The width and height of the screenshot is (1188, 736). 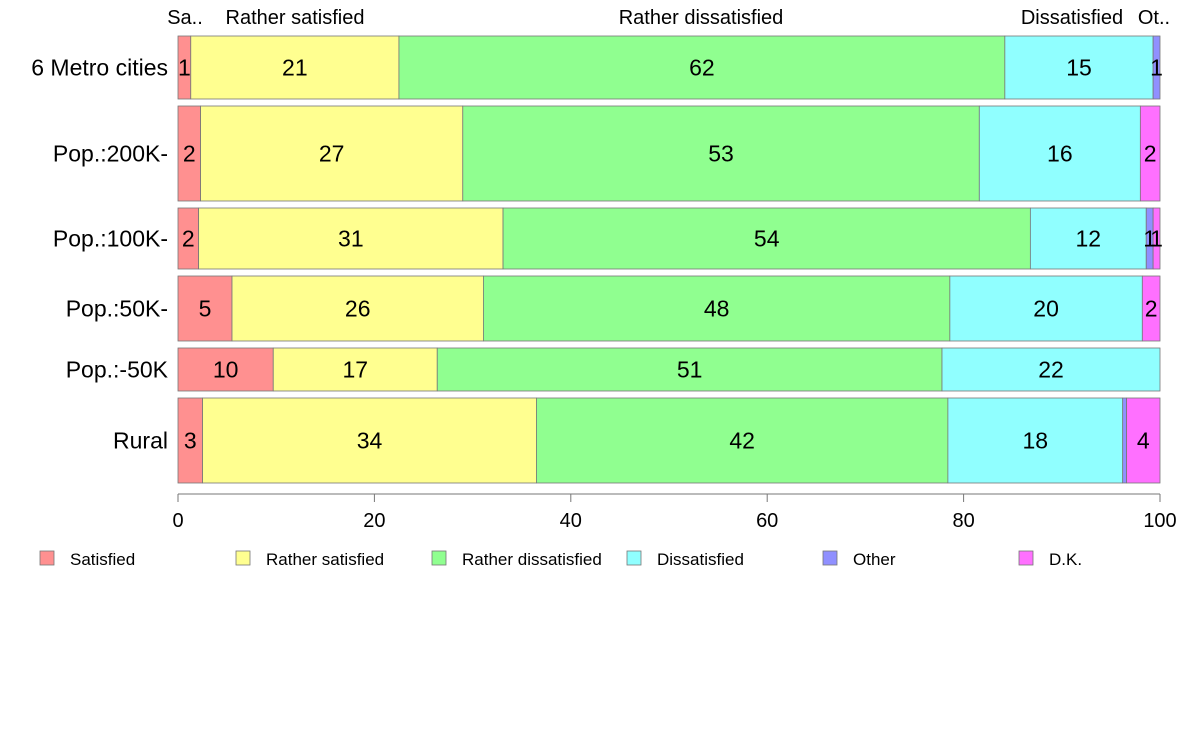 I want to click on category-label: 6 Metro cities, so click(x=99, y=68).